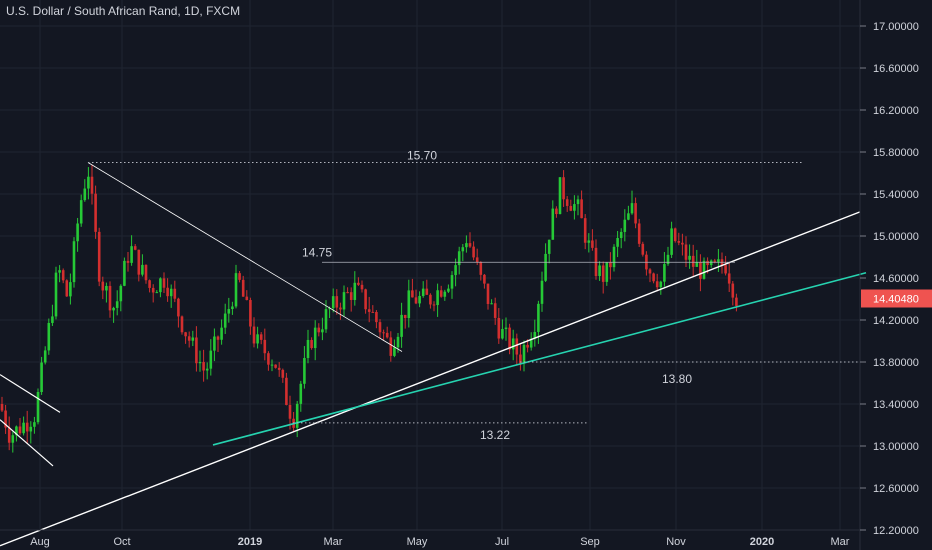  Describe the element at coordinates (896, 195) in the screenshot. I see `y-tick-label: 15.40000` at that location.